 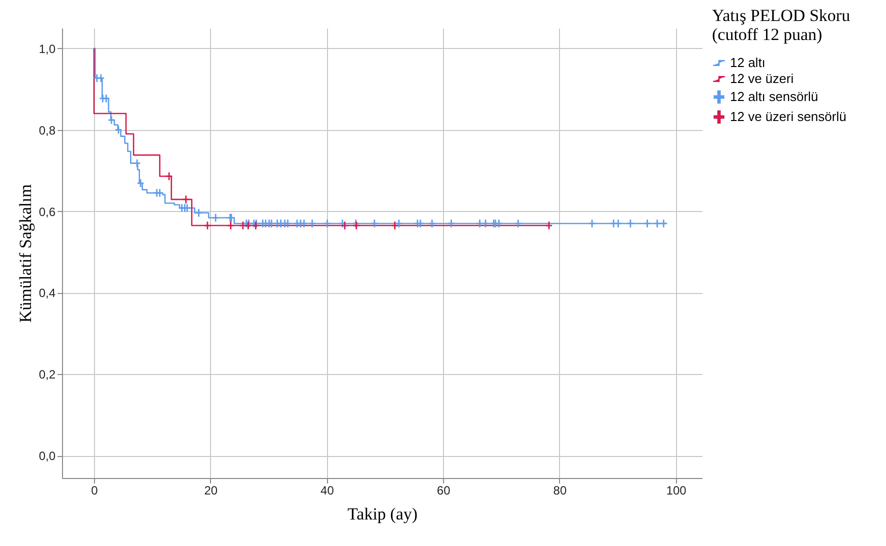 I want to click on y-tick-label: 0,4, so click(x=47, y=293).